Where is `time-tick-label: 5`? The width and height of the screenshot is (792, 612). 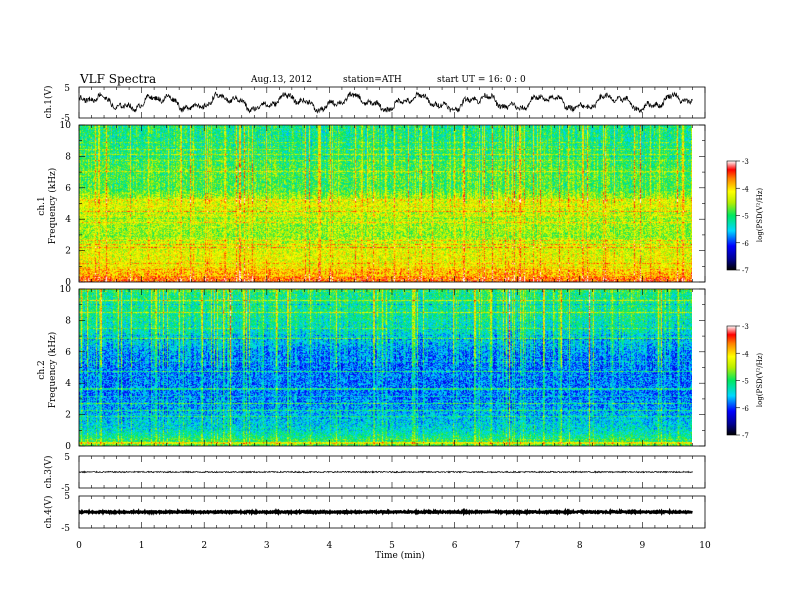
time-tick-label: 5 is located at coordinates (392, 546).